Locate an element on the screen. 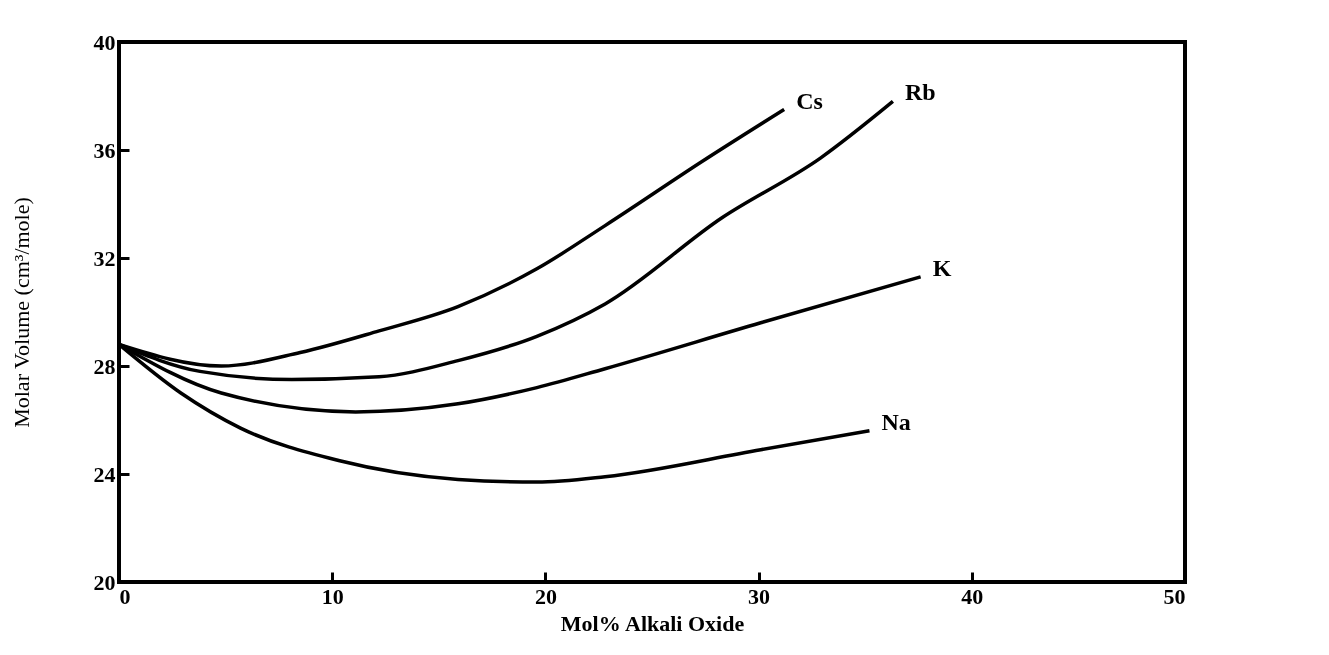 This screenshot has height=655, width=1329. x-tick-label: 20 is located at coordinates (545, 596).